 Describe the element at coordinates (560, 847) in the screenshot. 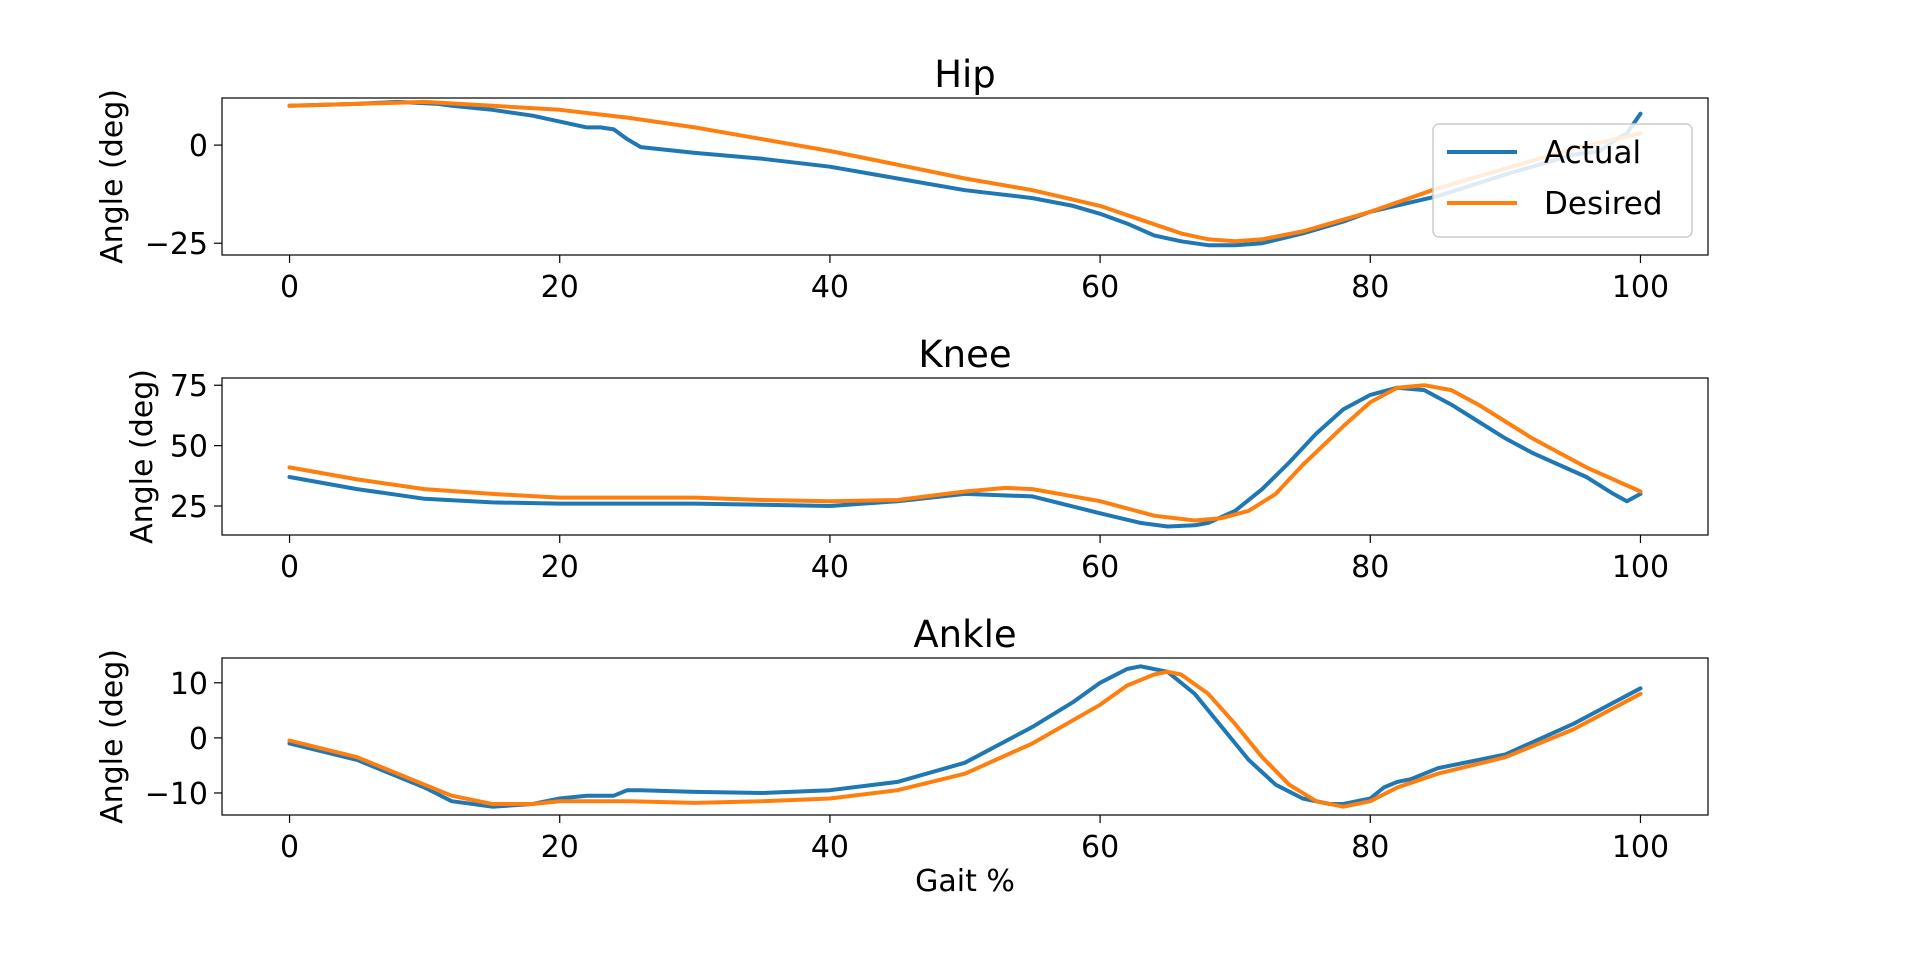

I see `ankle-x-tick-label: 20` at that location.